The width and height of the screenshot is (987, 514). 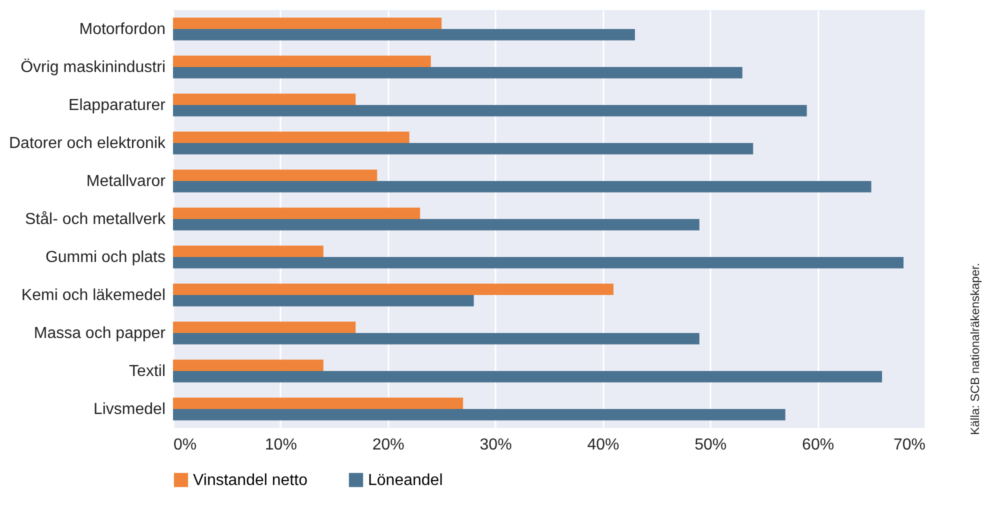 I want to click on text: Källa: SCB nationalräkenskaper., so click(x=975, y=348).